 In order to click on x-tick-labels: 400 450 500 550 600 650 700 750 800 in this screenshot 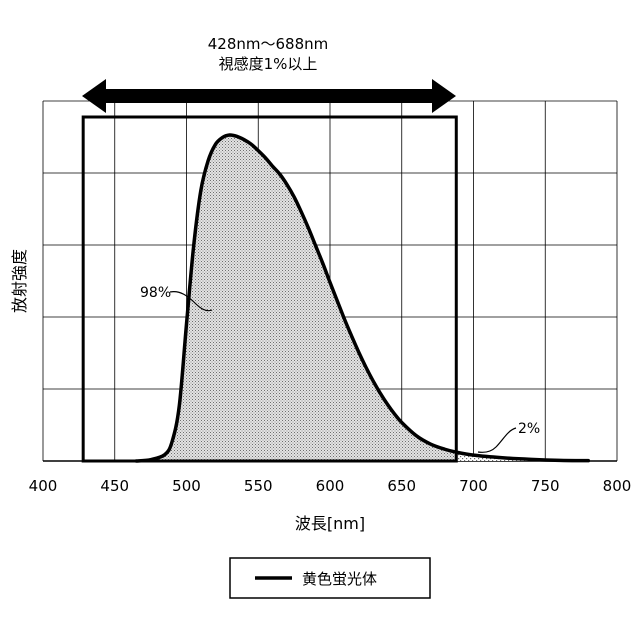, I will do `click(330, 486)`.